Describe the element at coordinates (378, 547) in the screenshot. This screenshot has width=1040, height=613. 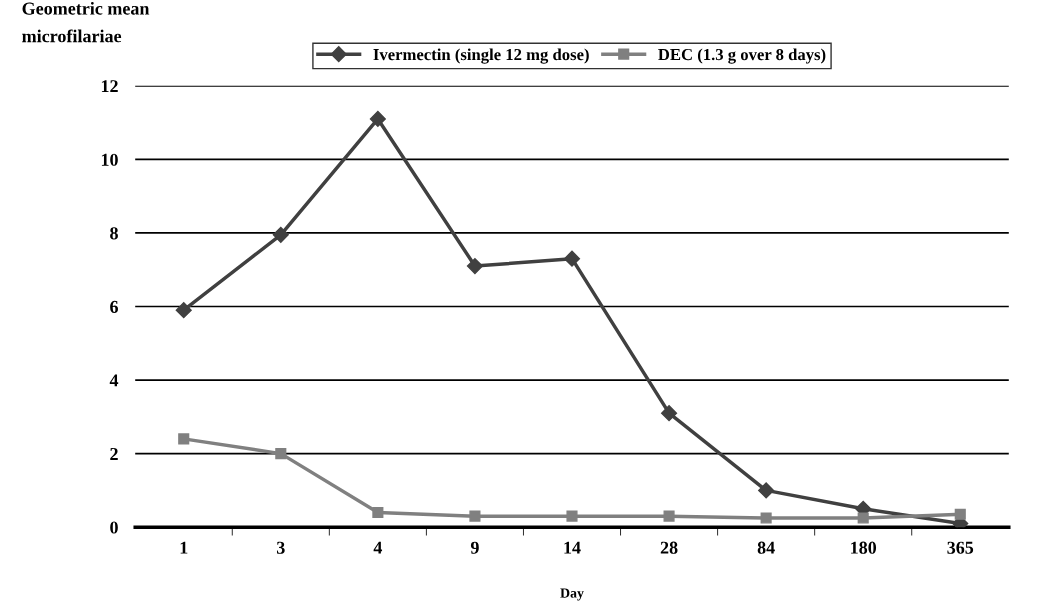
I see `x-tick-label: 4` at that location.